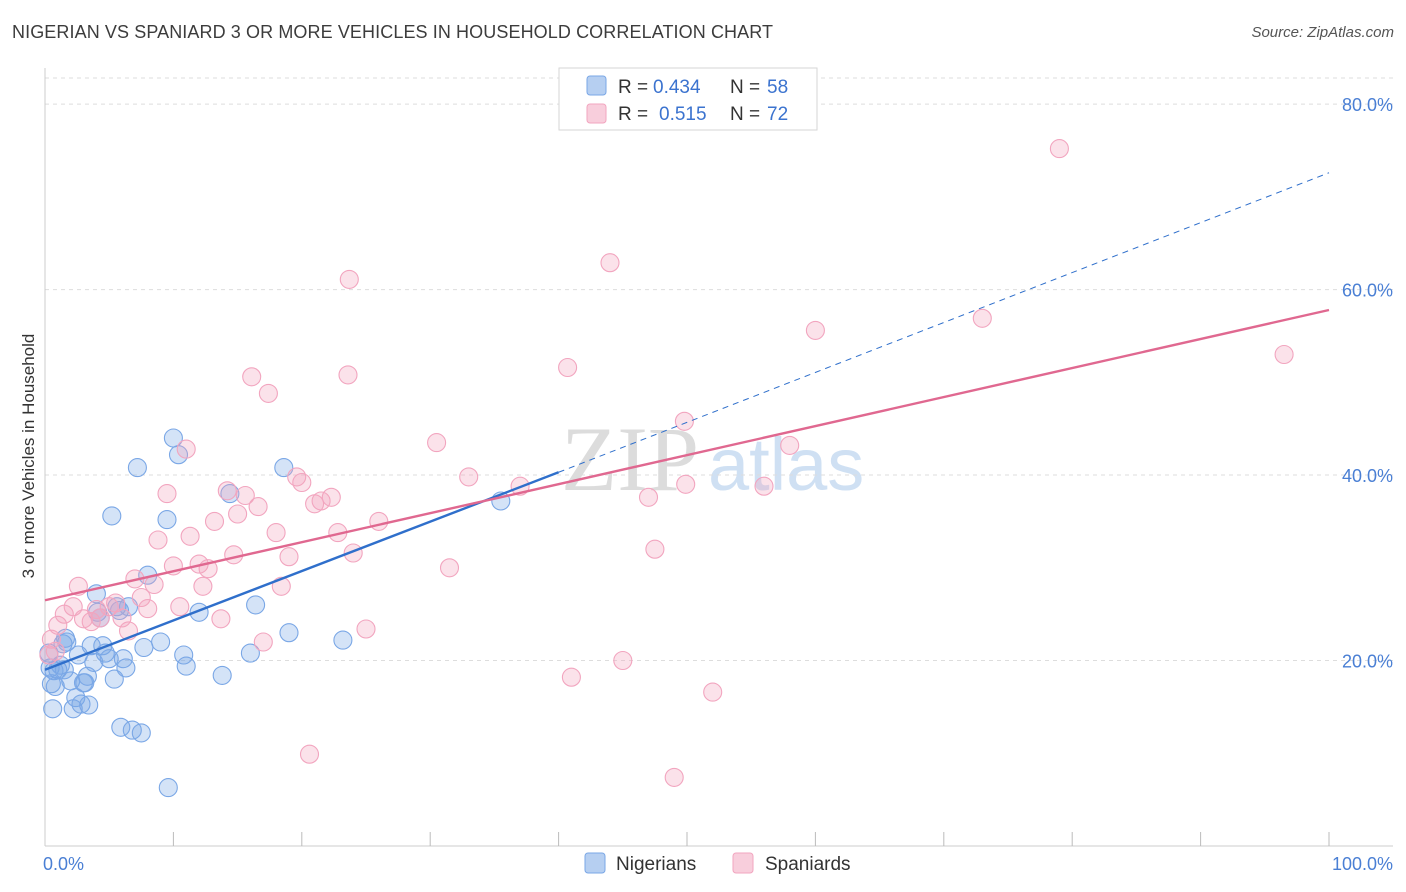  I want to click on legend-r-label-nigerians: R =, so click(633, 87).